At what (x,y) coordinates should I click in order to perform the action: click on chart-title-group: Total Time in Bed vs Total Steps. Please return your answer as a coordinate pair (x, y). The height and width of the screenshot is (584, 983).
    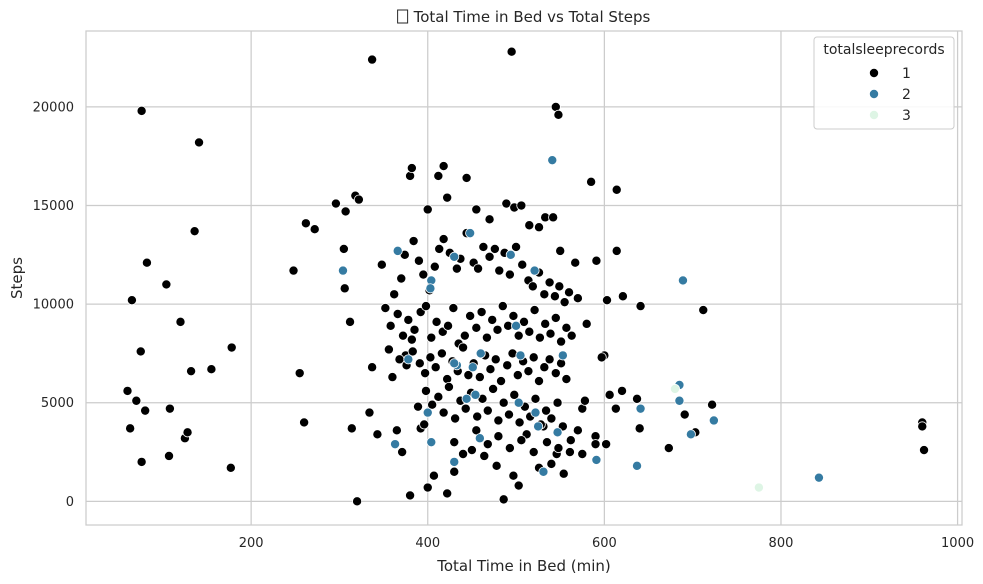
    Looking at the image, I should click on (524, 17).